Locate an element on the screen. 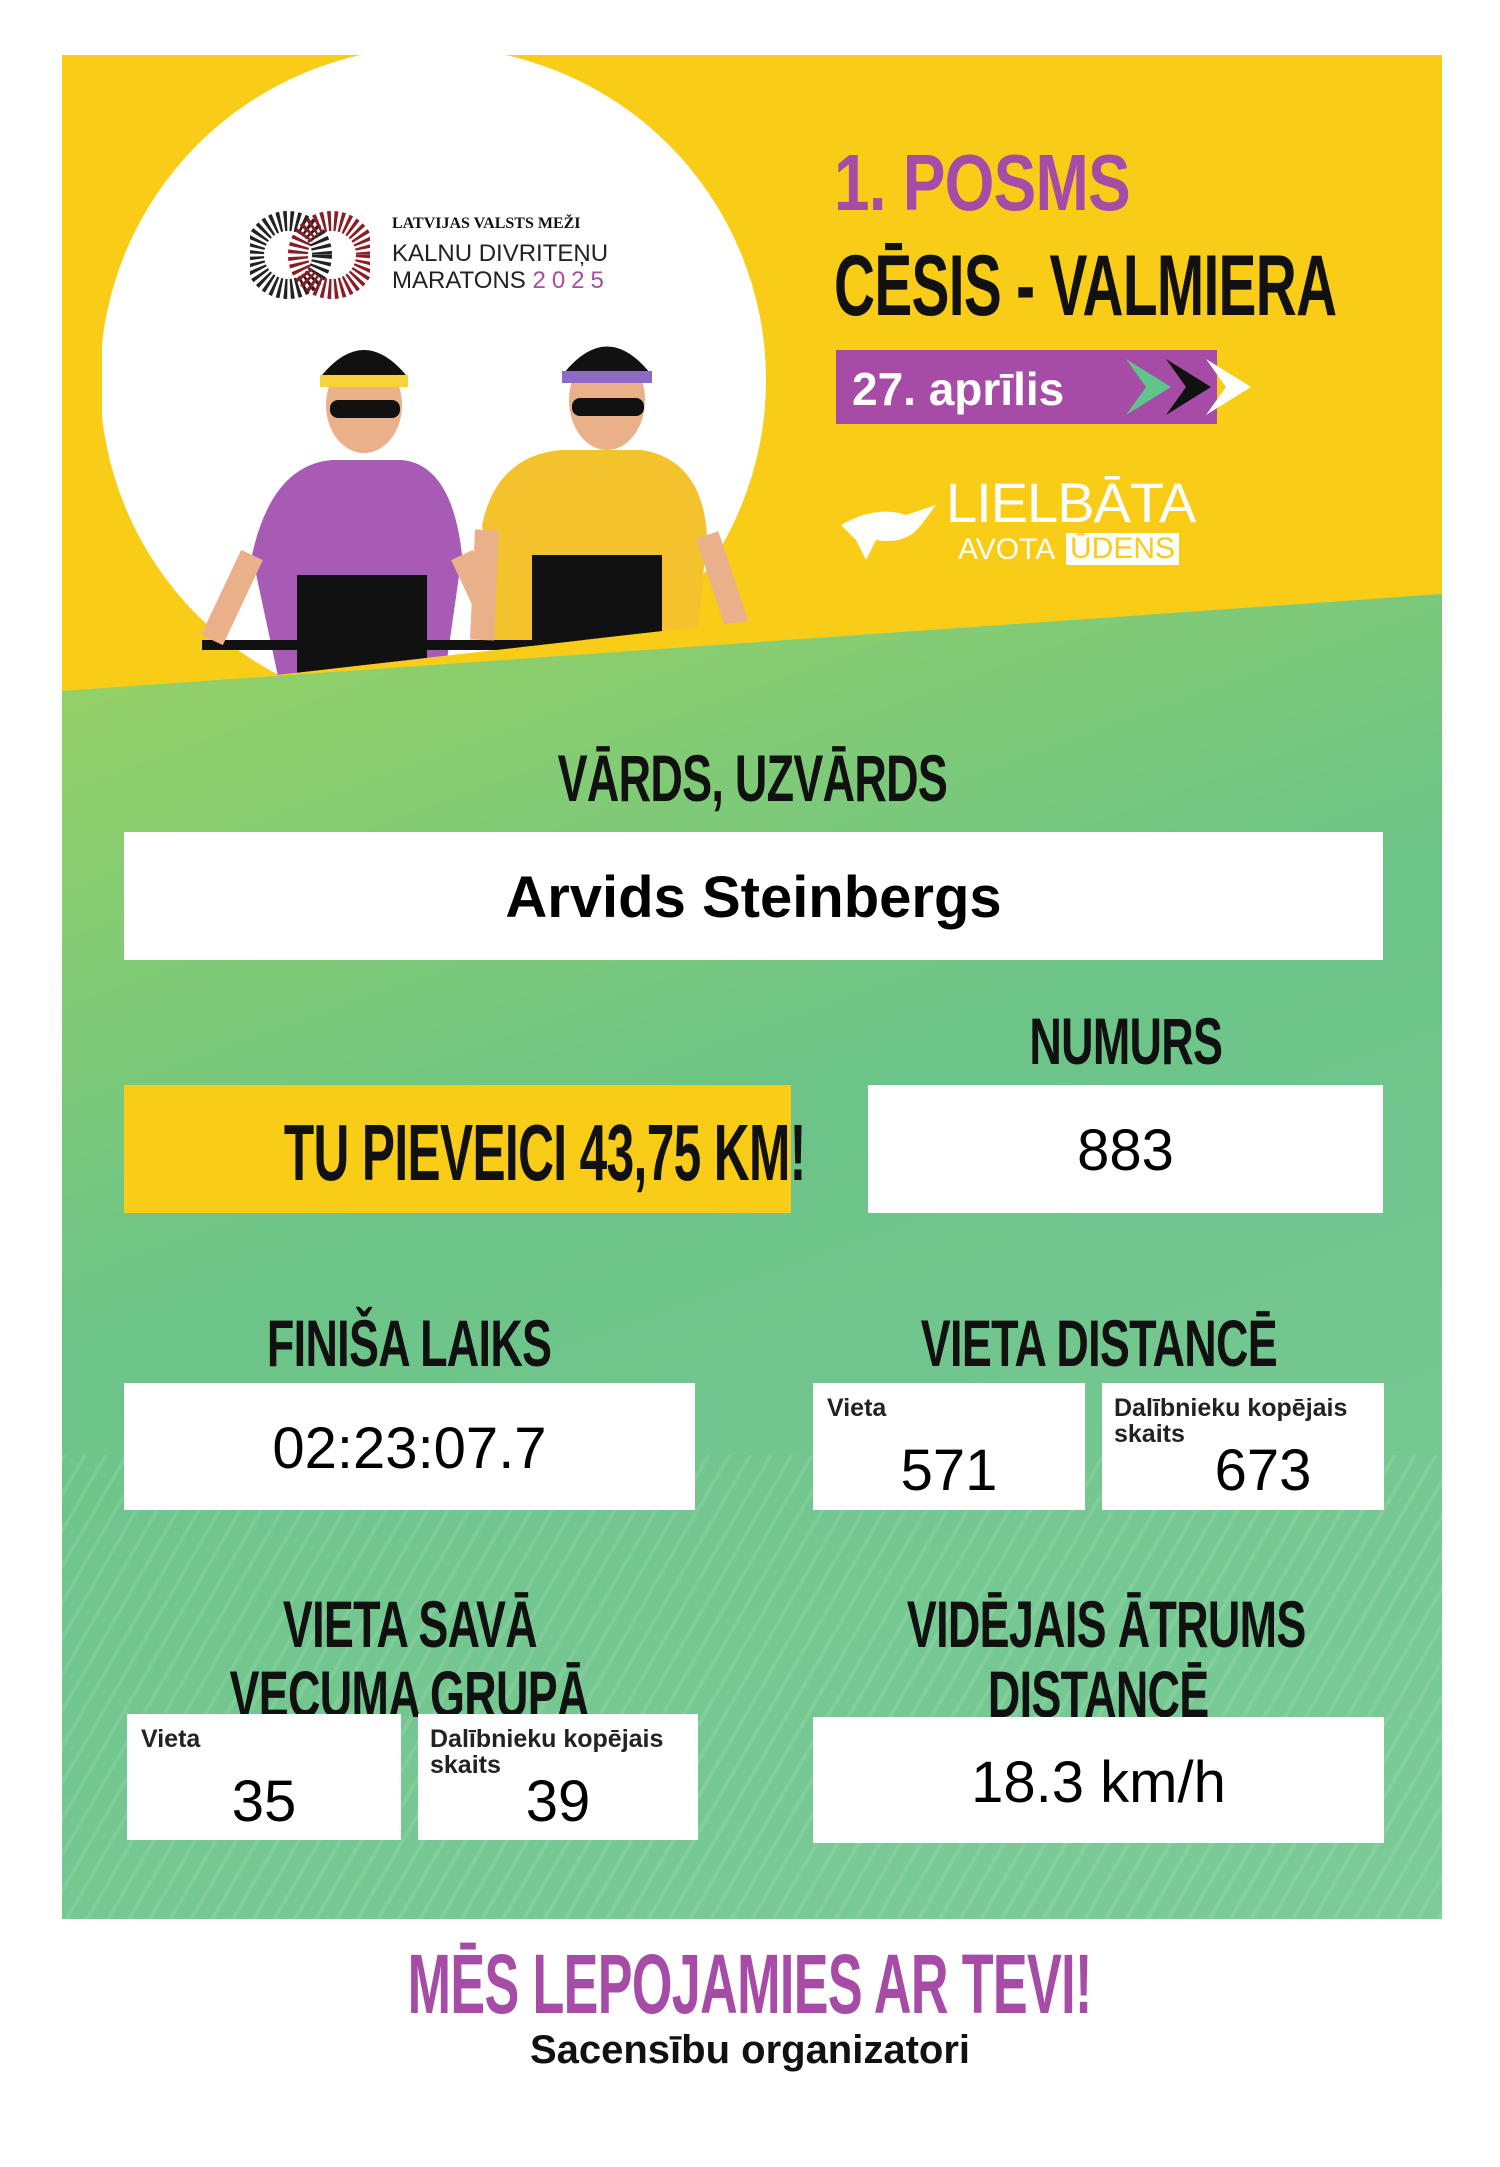 The width and height of the screenshot is (1500, 2167). distance-place-label-text: VIETA DISTANCĒ is located at coordinates (1098, 1343).